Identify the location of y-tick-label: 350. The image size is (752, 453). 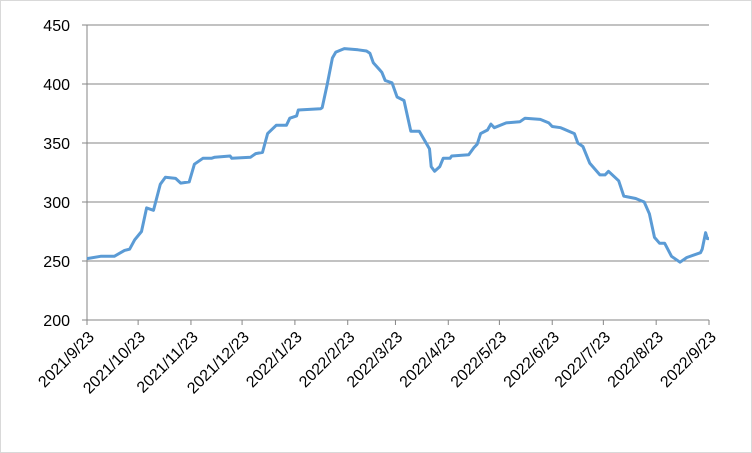
(56, 144).